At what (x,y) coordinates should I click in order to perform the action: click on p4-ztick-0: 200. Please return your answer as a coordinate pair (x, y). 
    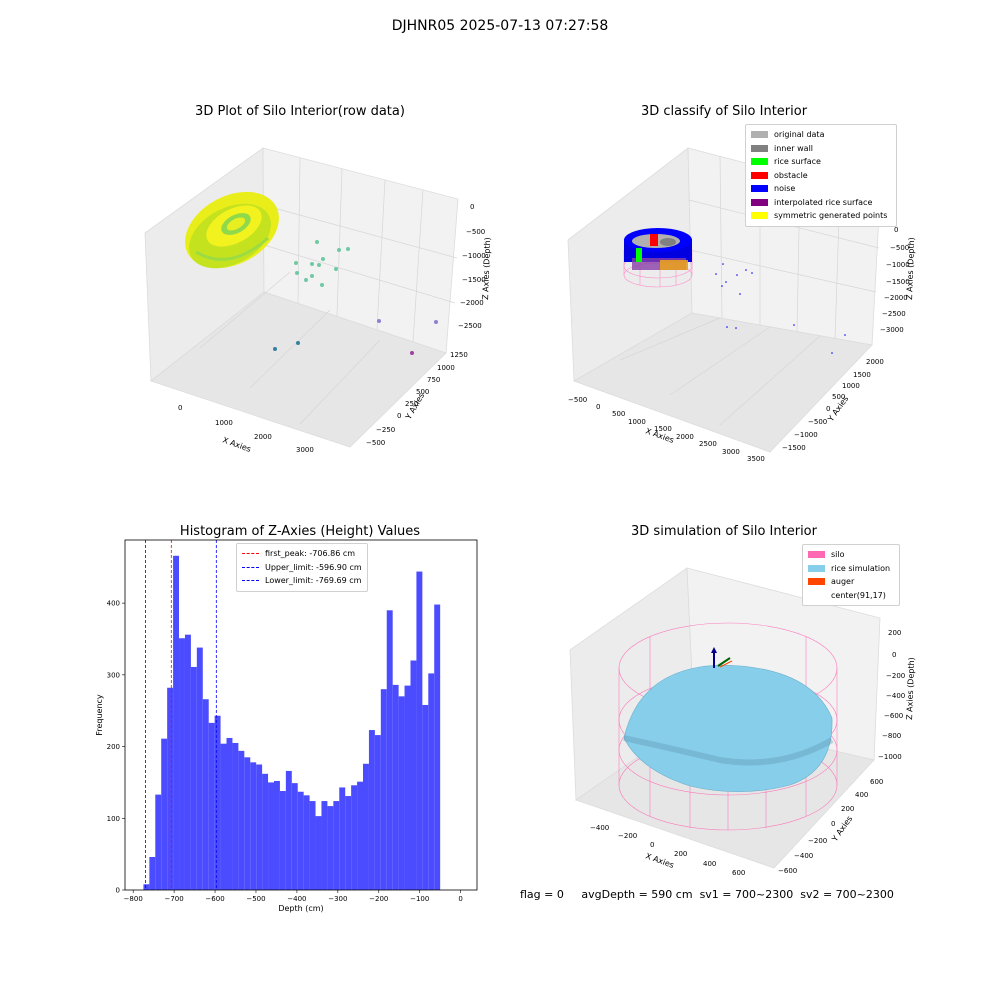
    Looking at the image, I should click on (894, 633).